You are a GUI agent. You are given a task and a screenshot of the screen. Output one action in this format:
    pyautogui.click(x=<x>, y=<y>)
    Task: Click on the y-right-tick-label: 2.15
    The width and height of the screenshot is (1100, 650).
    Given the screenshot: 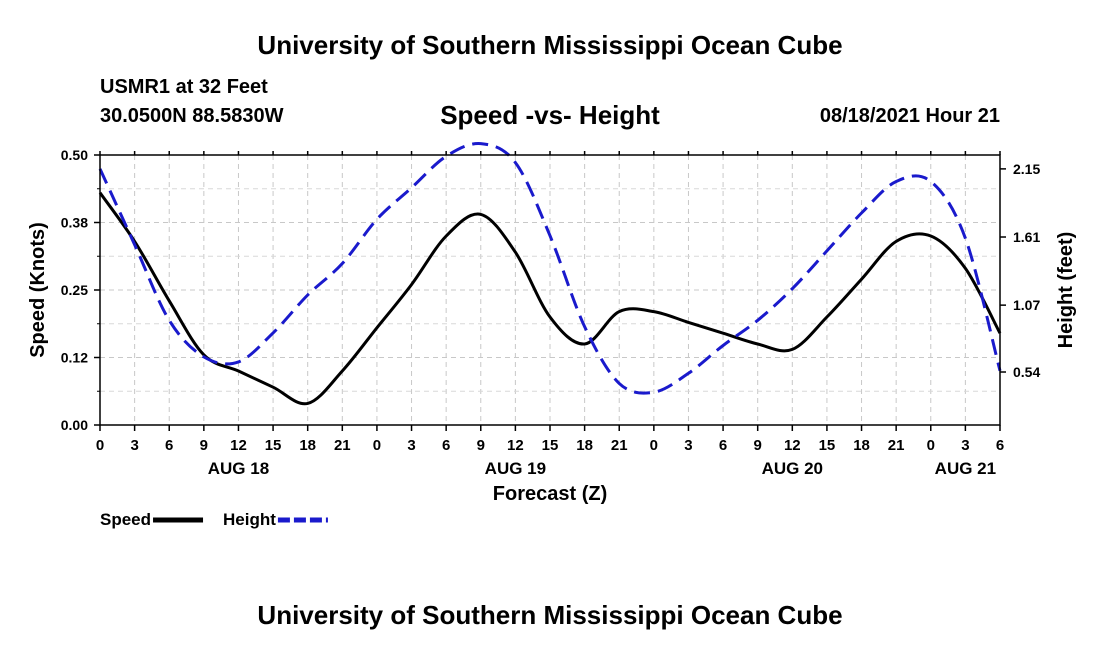 What is the action you would take?
    pyautogui.click(x=1026, y=169)
    